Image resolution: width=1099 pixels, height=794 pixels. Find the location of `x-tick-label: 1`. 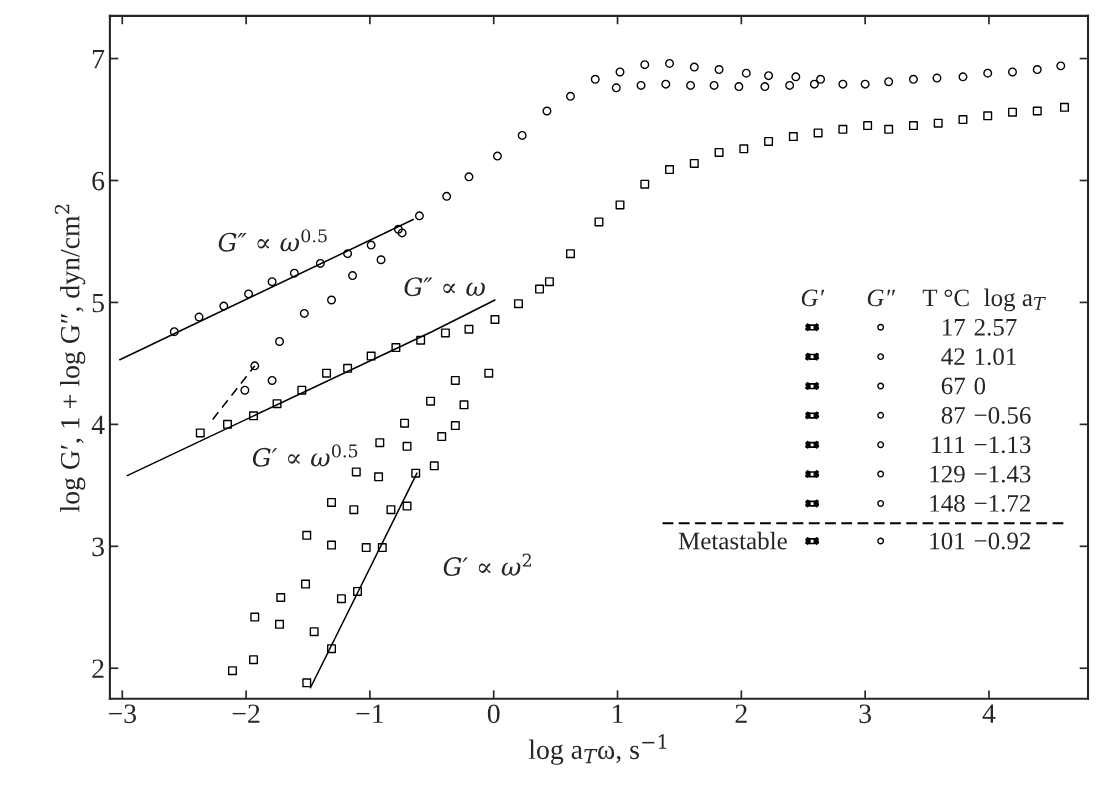

x-tick-label: 1 is located at coordinates (618, 713).